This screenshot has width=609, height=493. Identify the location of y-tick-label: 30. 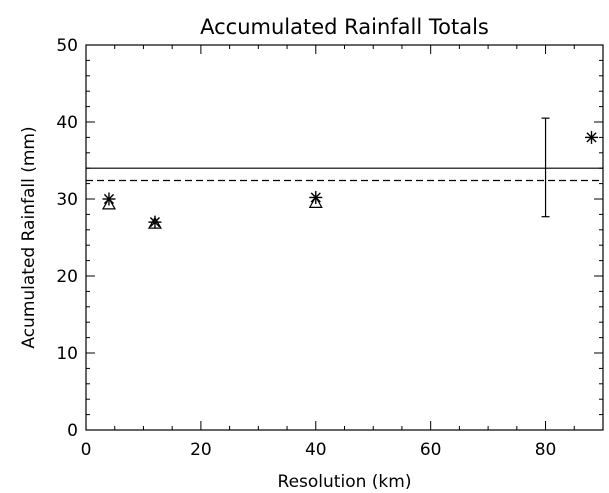
(67, 200).